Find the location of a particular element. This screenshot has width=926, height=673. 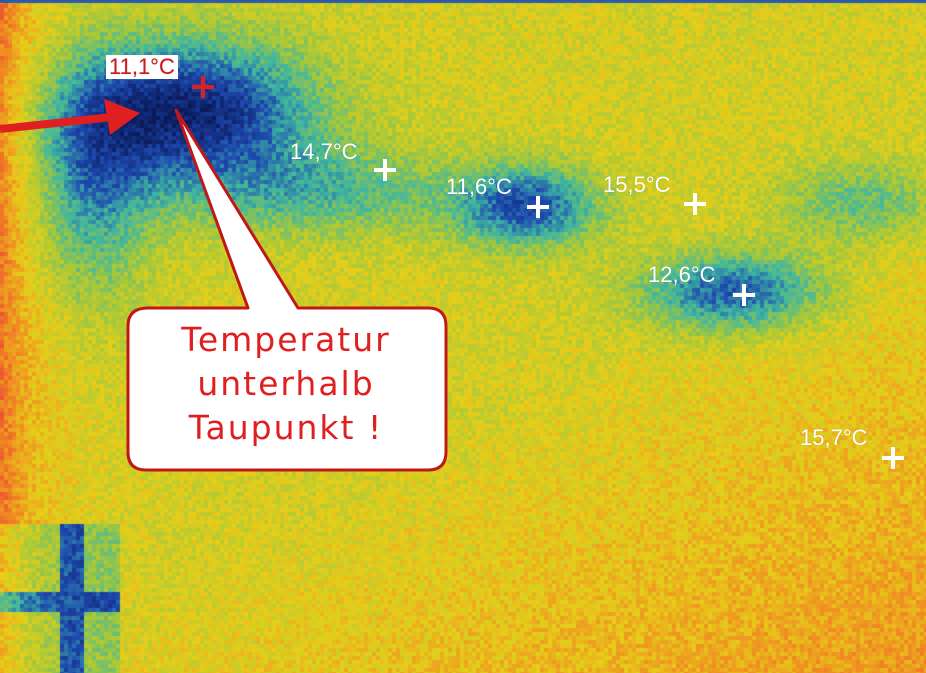

callout-line-1: Temperatur is located at coordinates (286, 339).